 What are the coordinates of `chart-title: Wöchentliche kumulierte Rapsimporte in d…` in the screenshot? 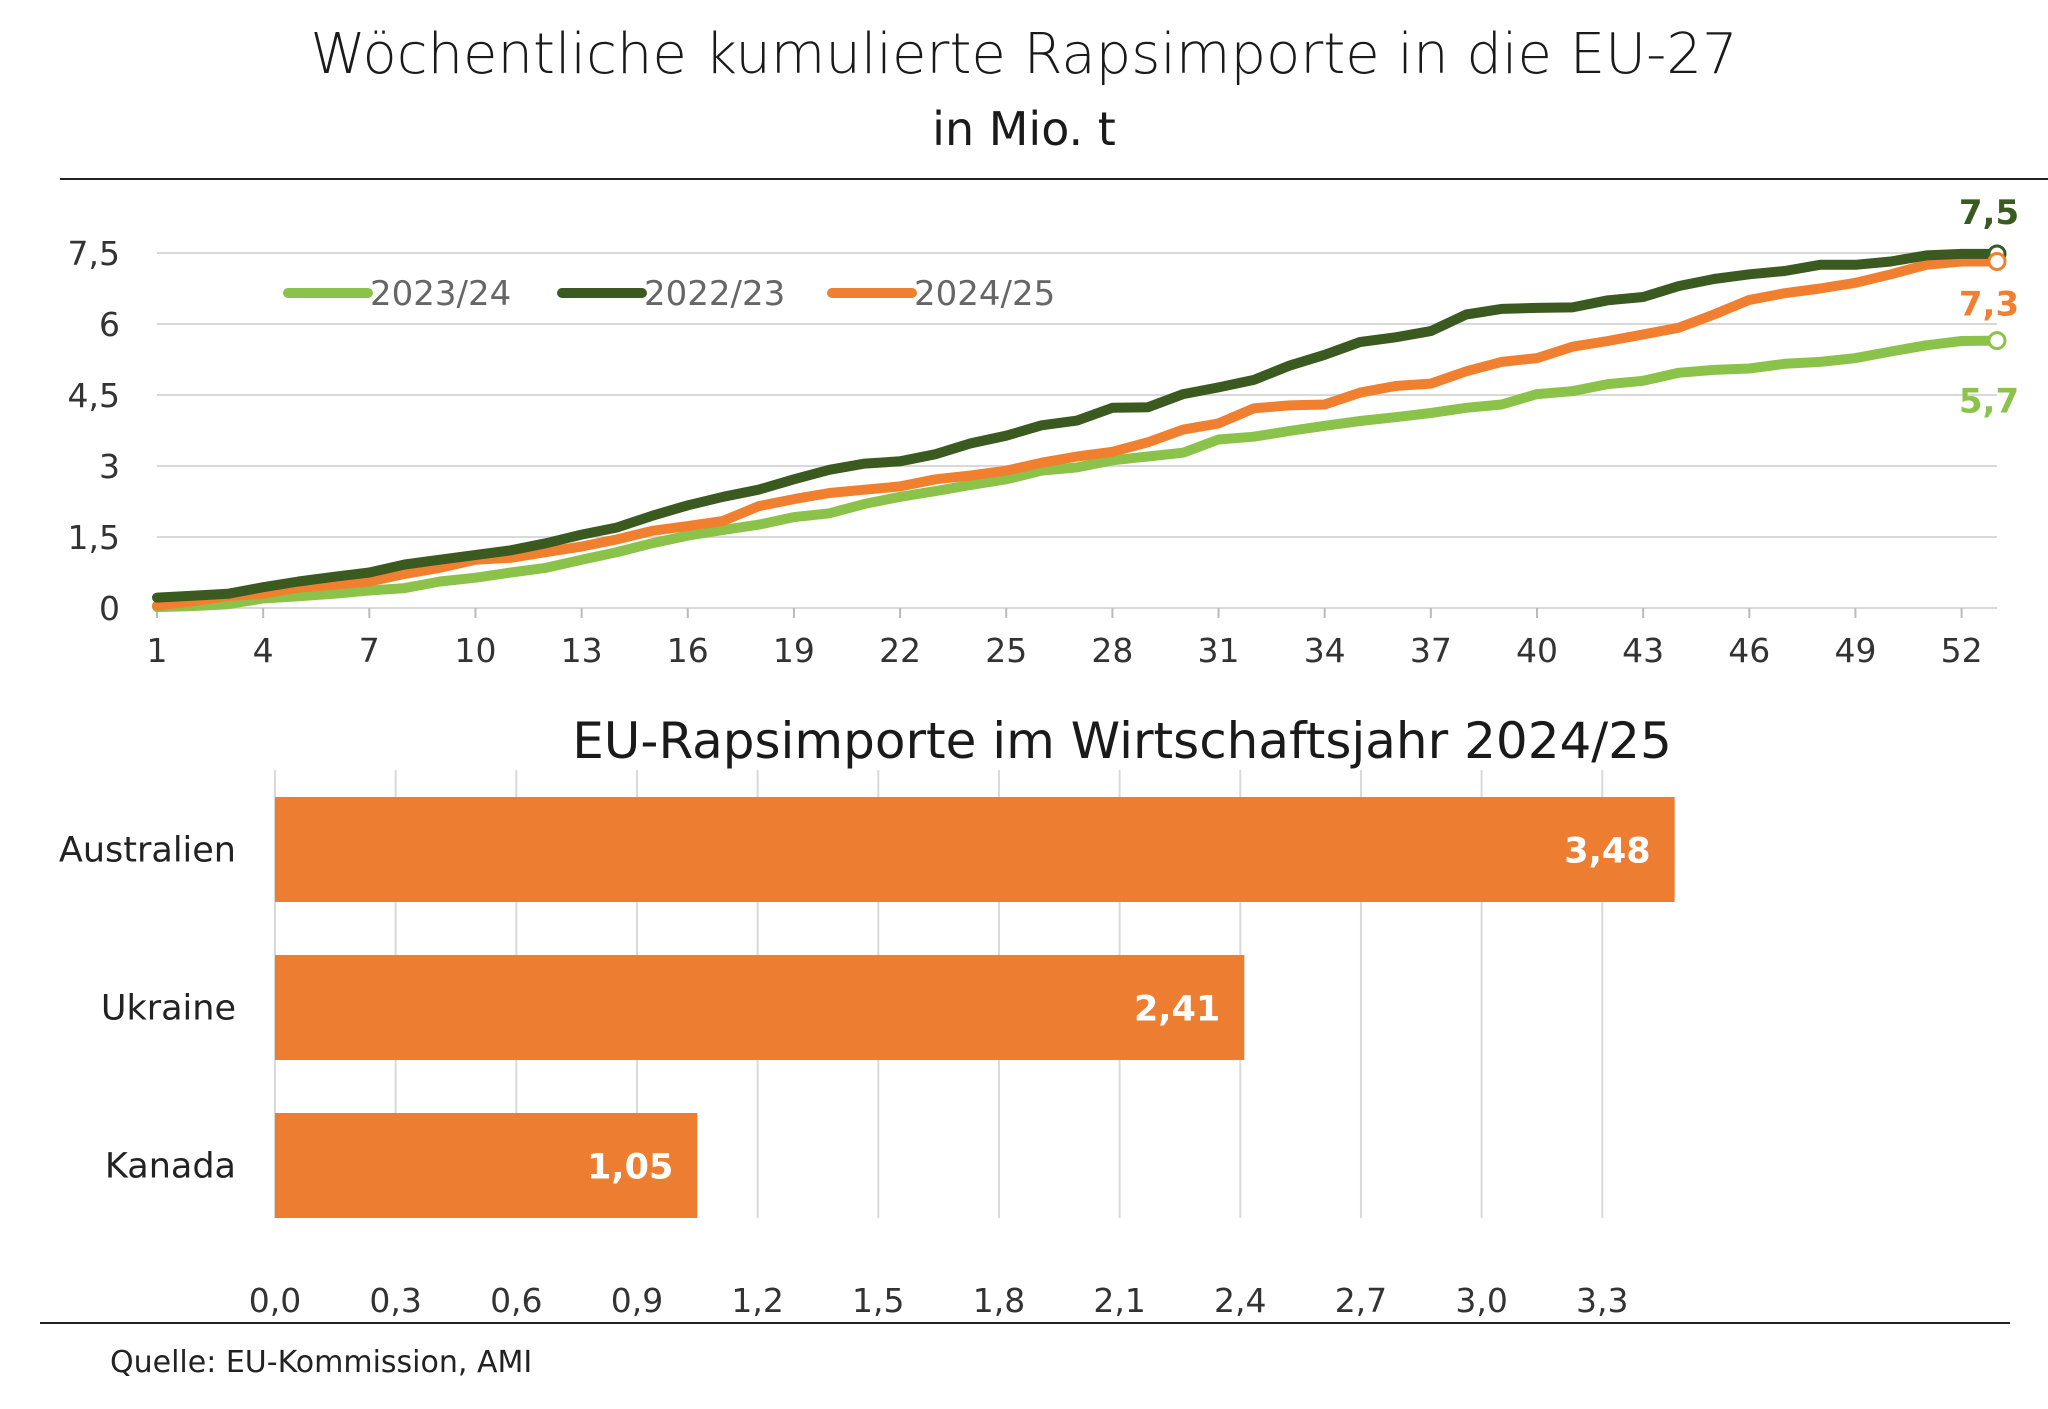 It's located at (1024, 54).